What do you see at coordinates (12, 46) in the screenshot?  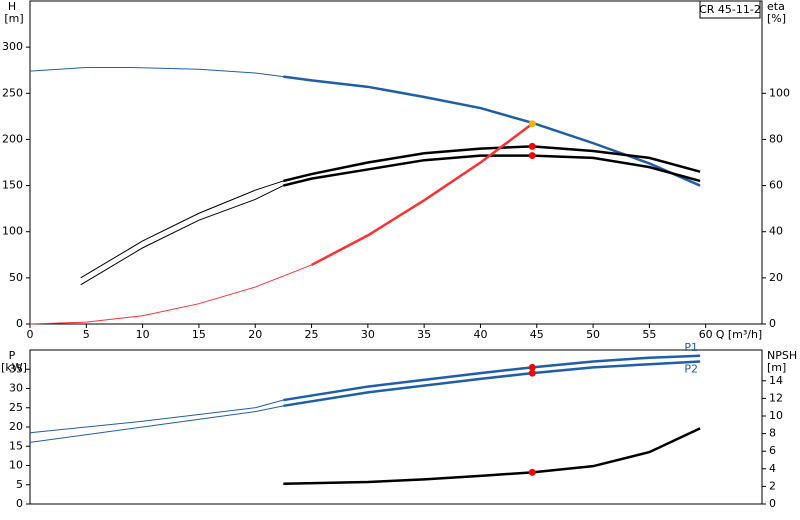 I see `y-tick-label: 300` at bounding box center [12, 46].